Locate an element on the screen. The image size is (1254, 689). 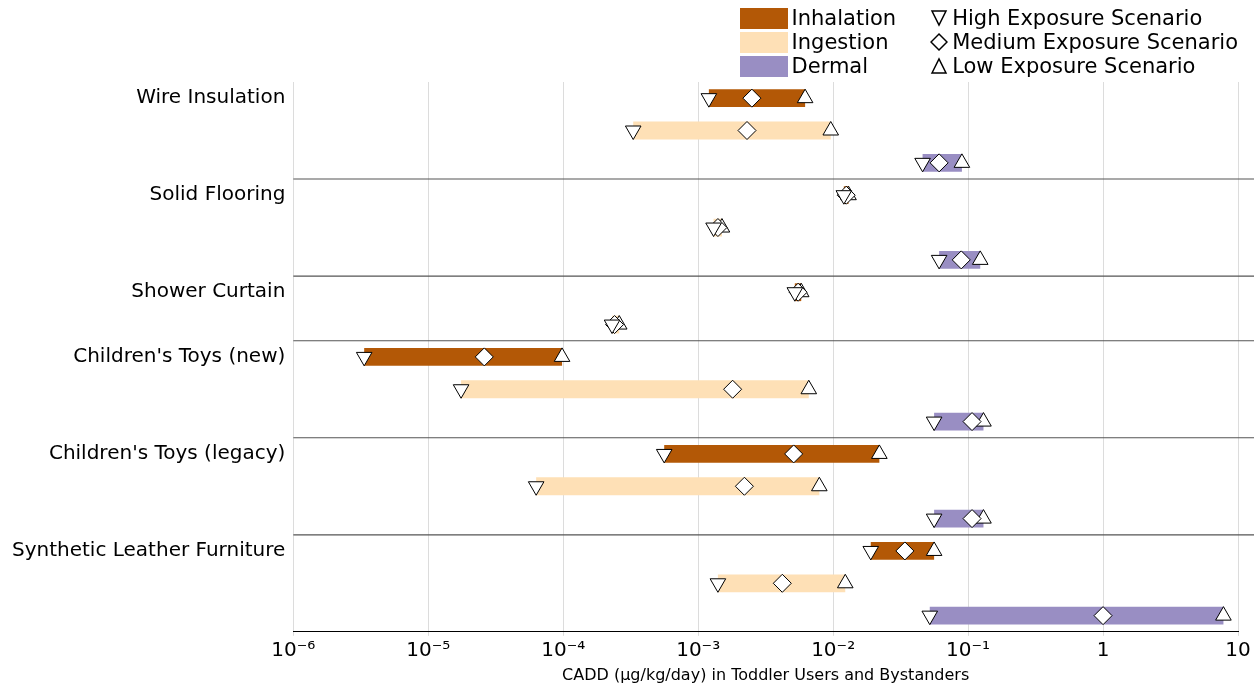
x-tick-label: 10⁻⁶ is located at coordinates (293, 649).